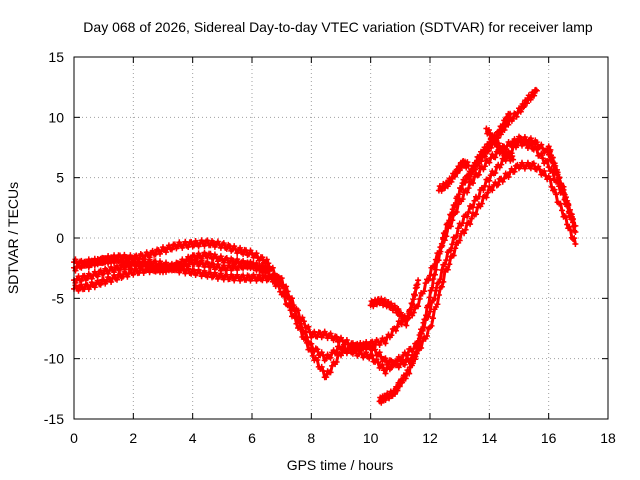  Describe the element at coordinates (311, 438) in the screenshot. I see `x-tick-label: 8` at that location.